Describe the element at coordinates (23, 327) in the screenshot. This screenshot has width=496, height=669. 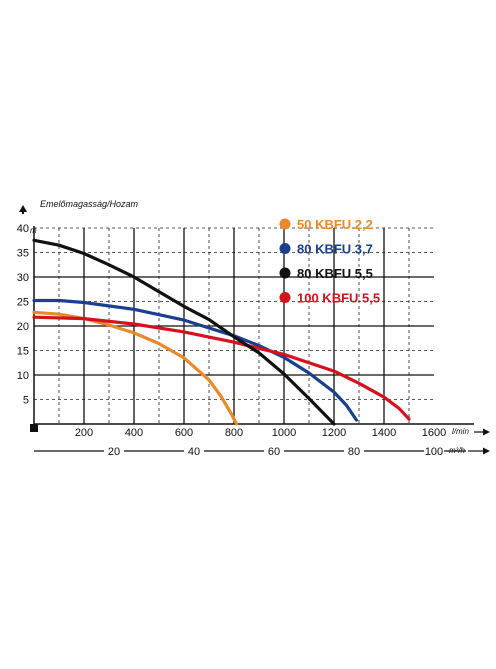
I see `y-tick-label: 20` at that location.